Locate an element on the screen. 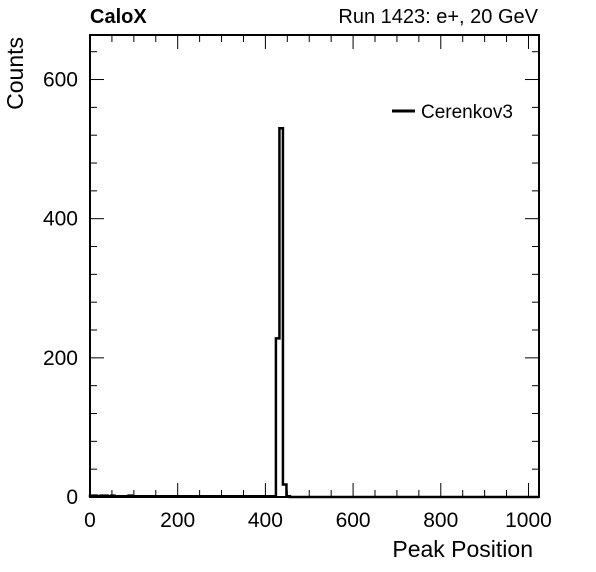 The image size is (596, 572). x-tick-label: 800 is located at coordinates (440, 520).